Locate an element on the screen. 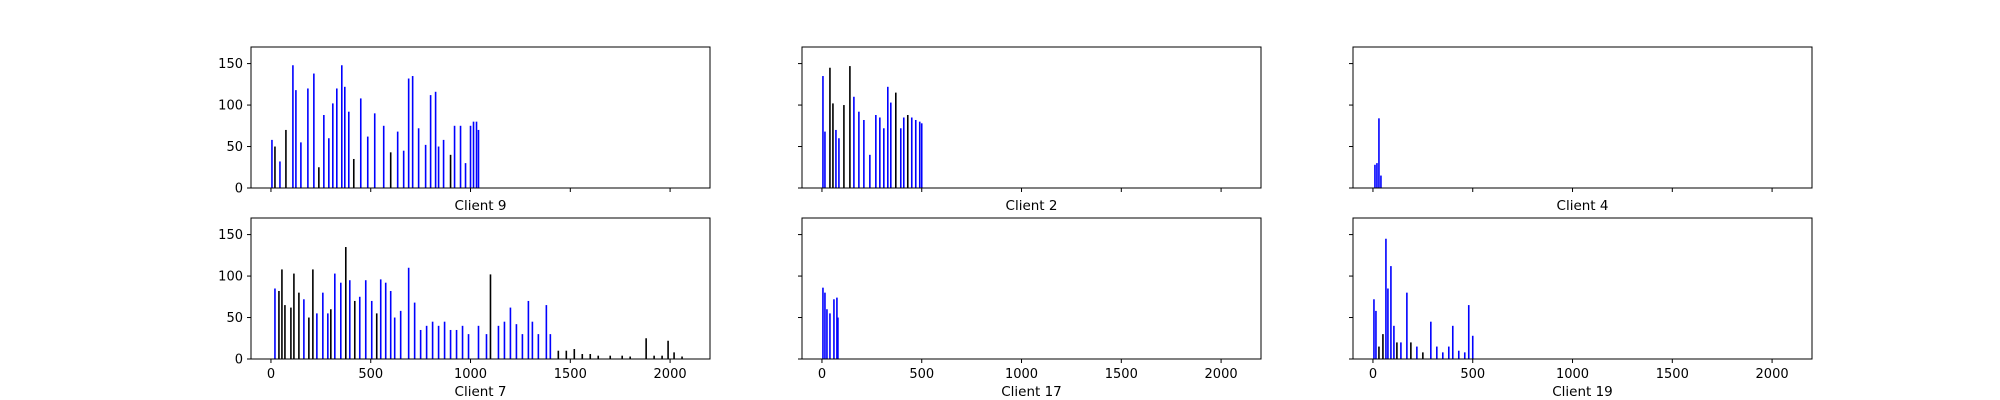  y-tick-label: 50 is located at coordinates (234, 318).